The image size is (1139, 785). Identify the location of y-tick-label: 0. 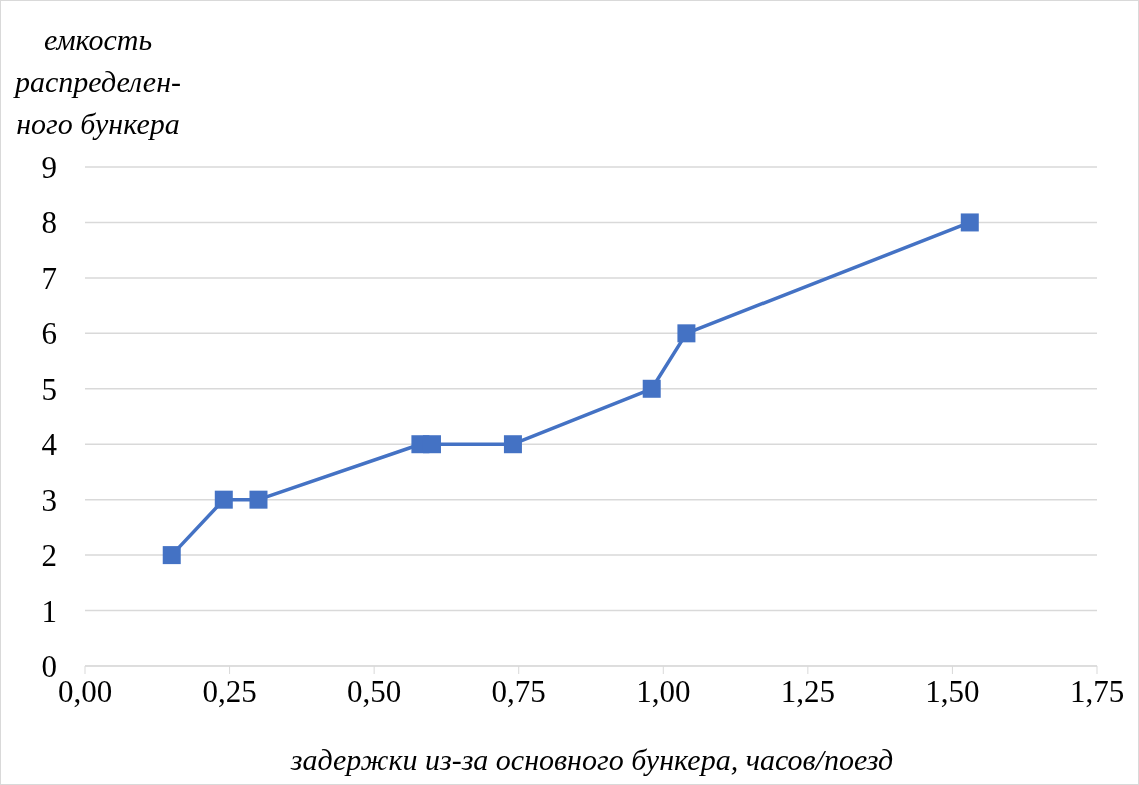
(49, 667).